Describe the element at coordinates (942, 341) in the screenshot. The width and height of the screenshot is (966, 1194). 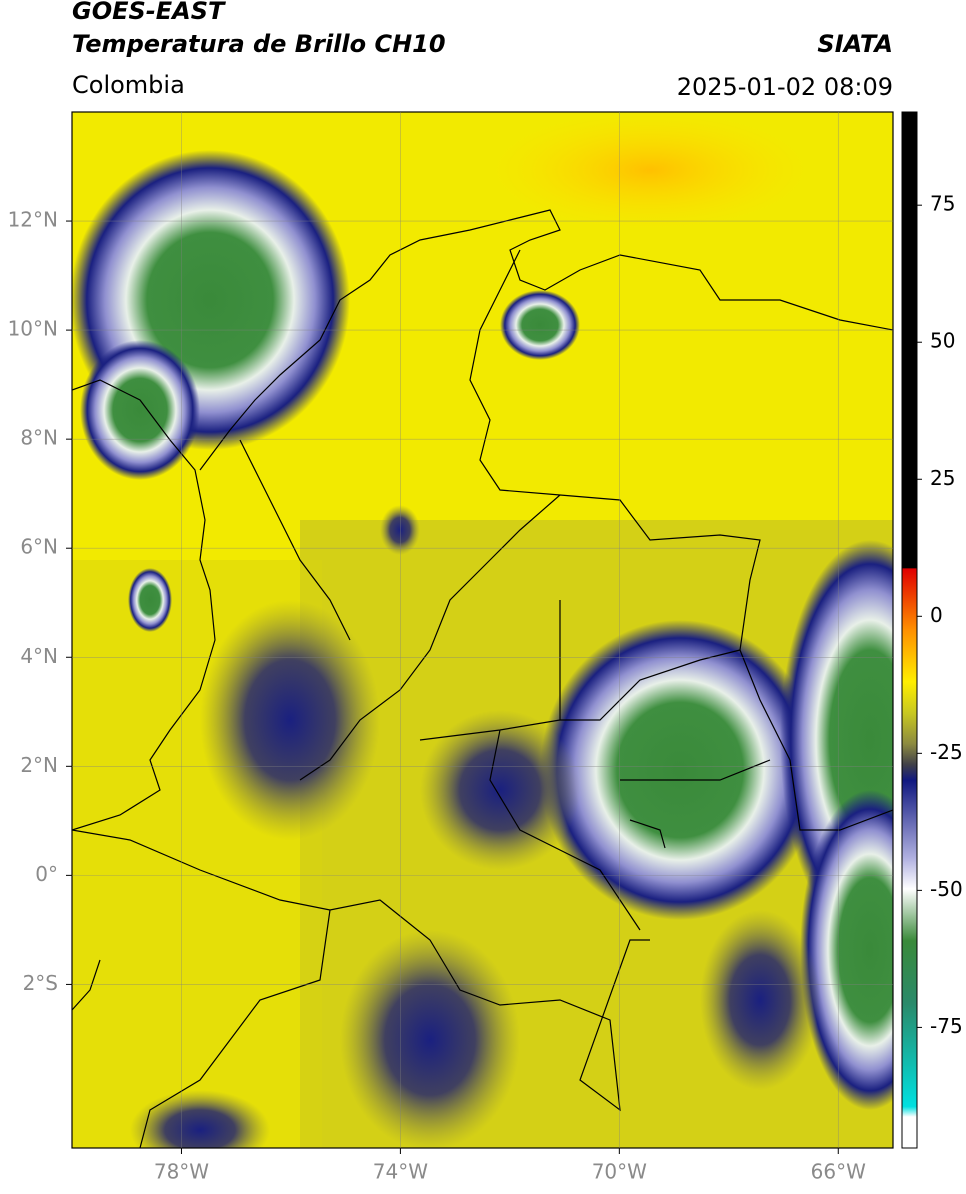
I see `colorbar-tick-label: 50` at that location.